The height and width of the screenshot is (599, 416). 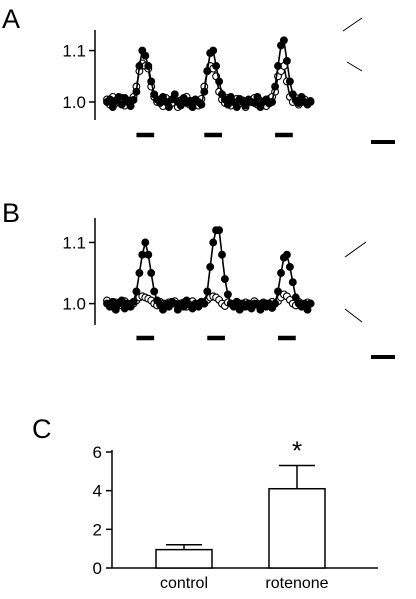 What do you see at coordinates (297, 451) in the screenshot?
I see `panel-c-significance-rotenone: *` at bounding box center [297, 451].